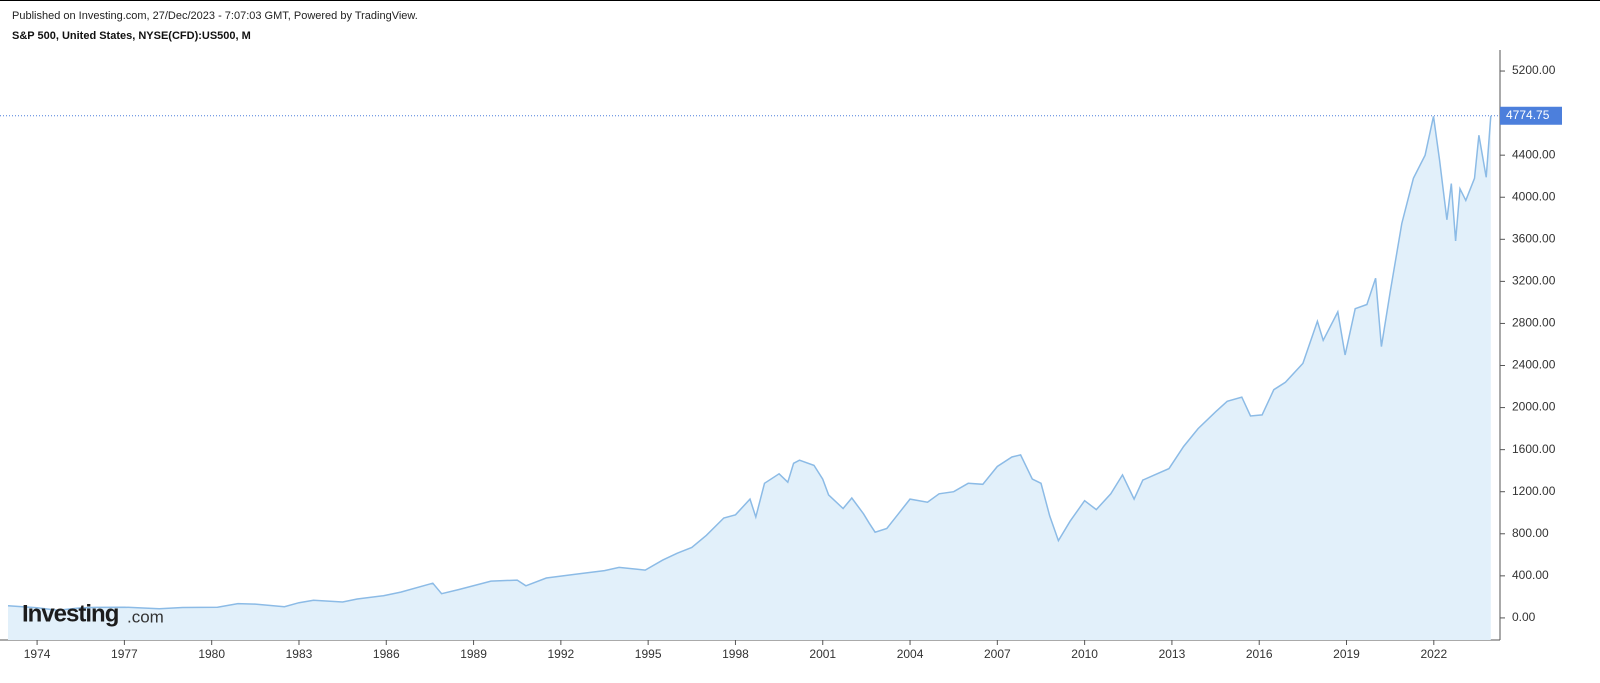 Image resolution: width=1600 pixels, height=683 pixels. I want to click on logo-suffix: .com, so click(145, 616).